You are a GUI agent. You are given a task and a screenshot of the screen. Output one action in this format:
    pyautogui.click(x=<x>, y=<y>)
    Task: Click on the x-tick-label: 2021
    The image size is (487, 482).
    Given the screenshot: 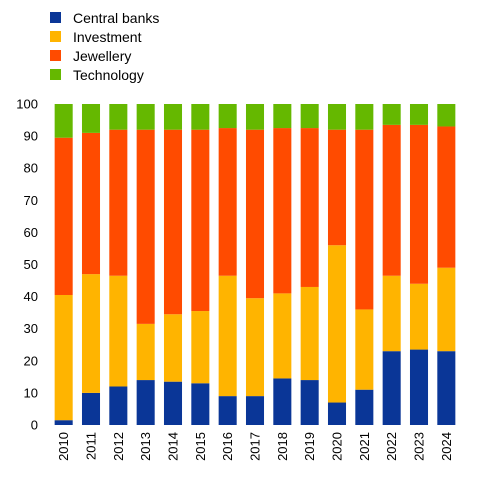 What is the action you would take?
    pyautogui.click(x=364, y=446)
    